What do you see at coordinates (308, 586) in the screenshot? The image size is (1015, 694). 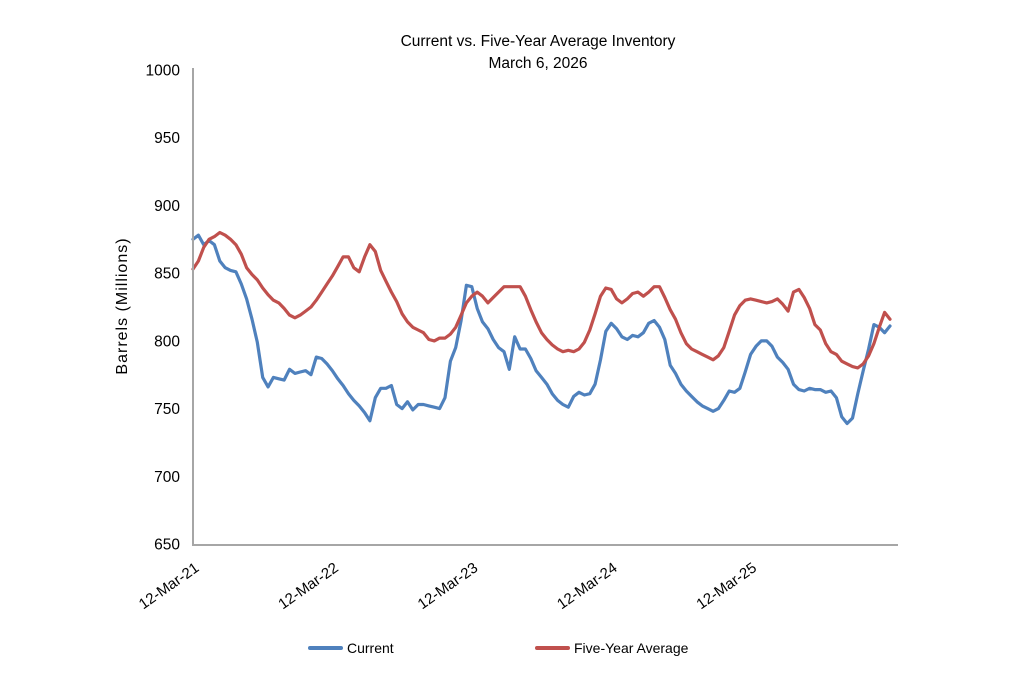 I see `x-tick-label-12-Mar-22: 12-Mar-22` at bounding box center [308, 586].